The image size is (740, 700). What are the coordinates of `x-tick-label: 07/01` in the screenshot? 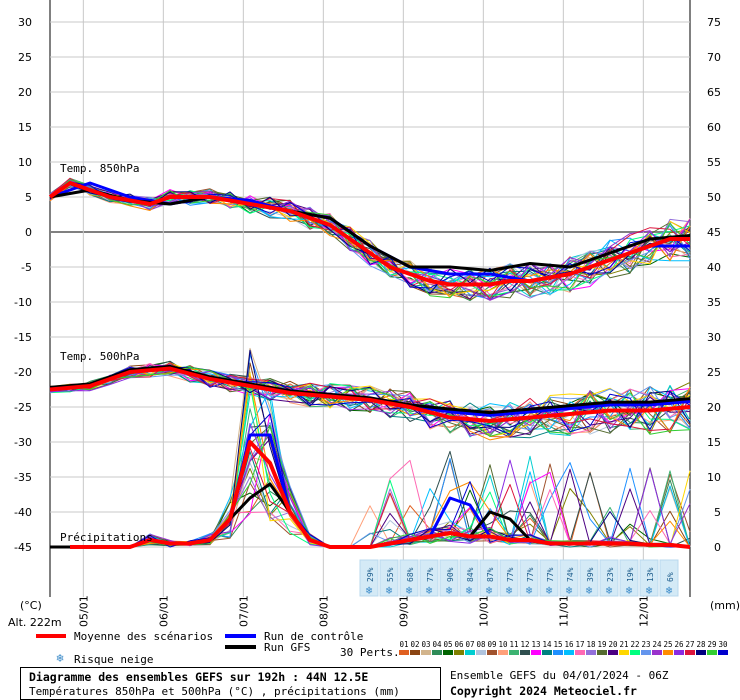 It's located at (243, 611).